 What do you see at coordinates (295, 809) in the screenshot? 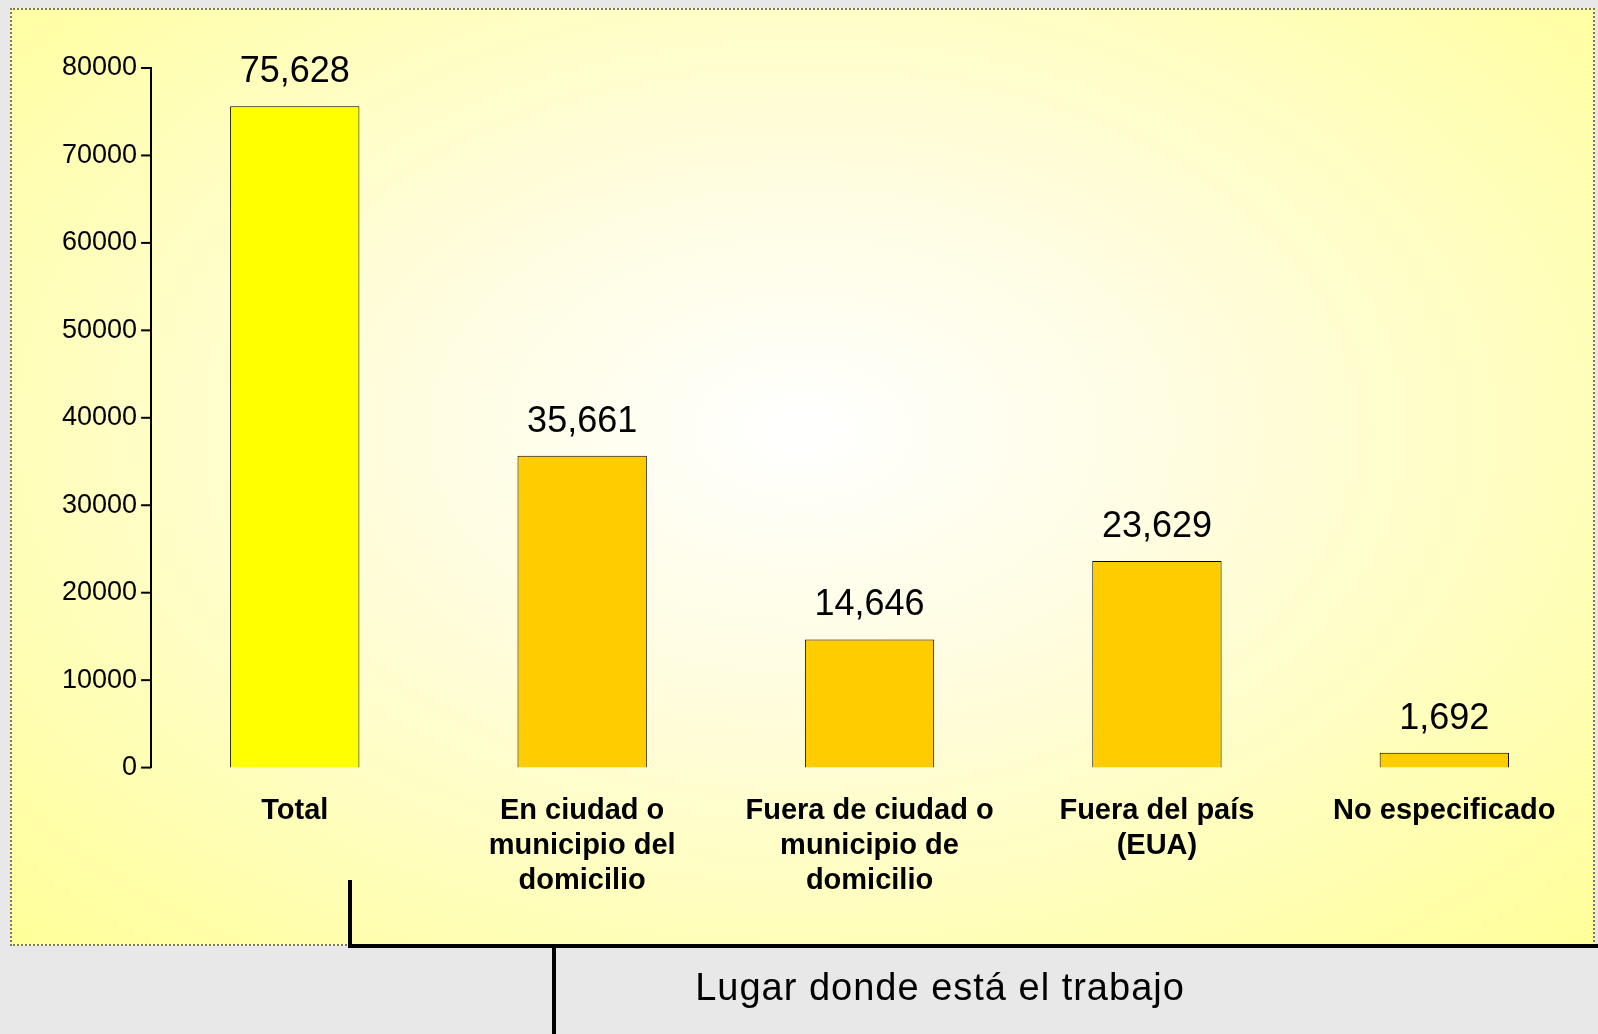
I see `x-tick-label: Total` at bounding box center [295, 809].